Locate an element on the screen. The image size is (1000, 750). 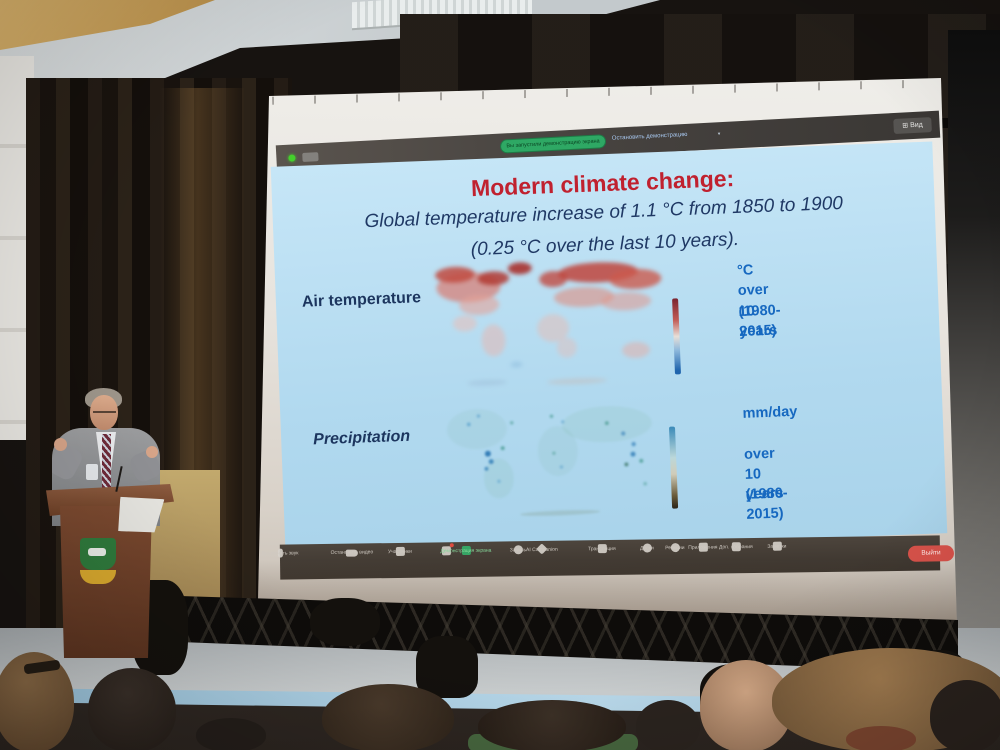
window-control-icon is located at coordinates (310, 157).